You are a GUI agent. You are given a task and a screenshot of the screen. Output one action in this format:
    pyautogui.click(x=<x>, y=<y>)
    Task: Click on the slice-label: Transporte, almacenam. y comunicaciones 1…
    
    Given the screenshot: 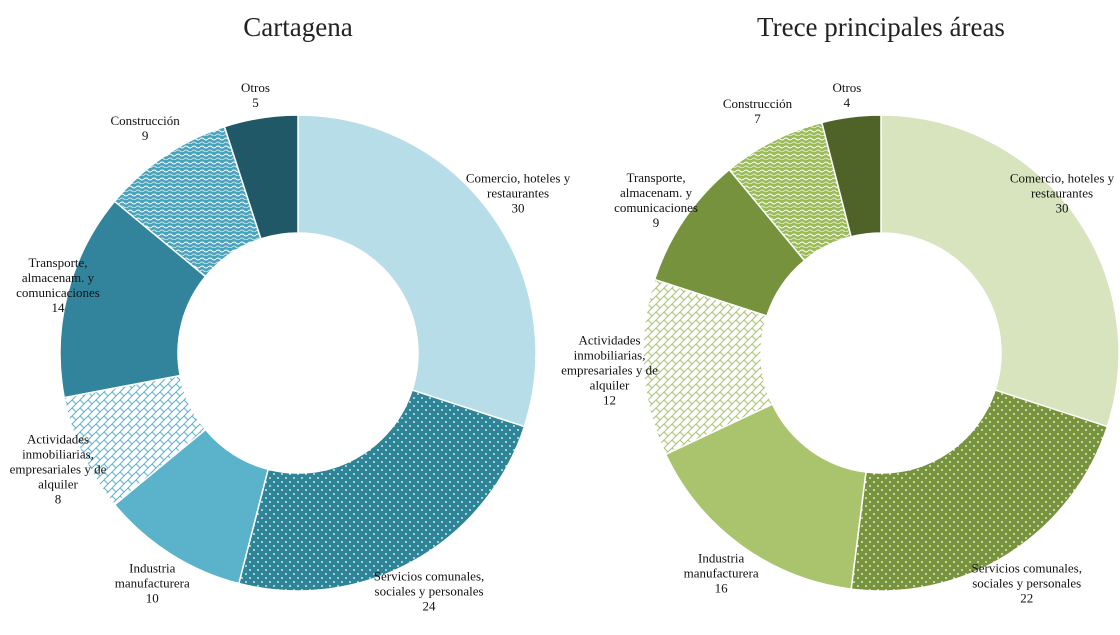 What is the action you would take?
    pyautogui.click(x=58, y=285)
    